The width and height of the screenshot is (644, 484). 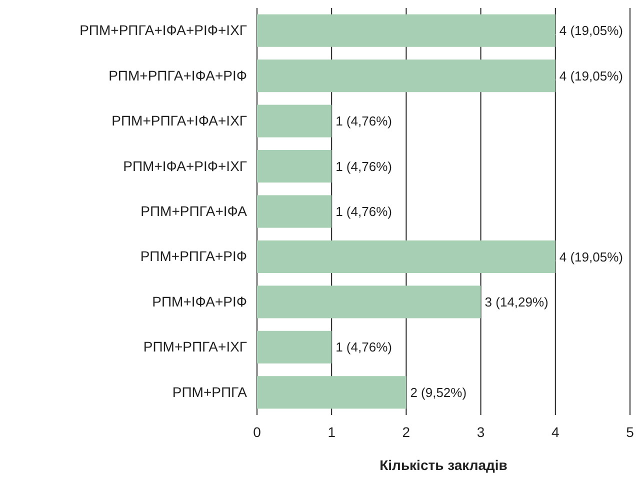 What do you see at coordinates (438, 392) in the screenshot?
I see `data-label: 2 (9,52%)` at bounding box center [438, 392].